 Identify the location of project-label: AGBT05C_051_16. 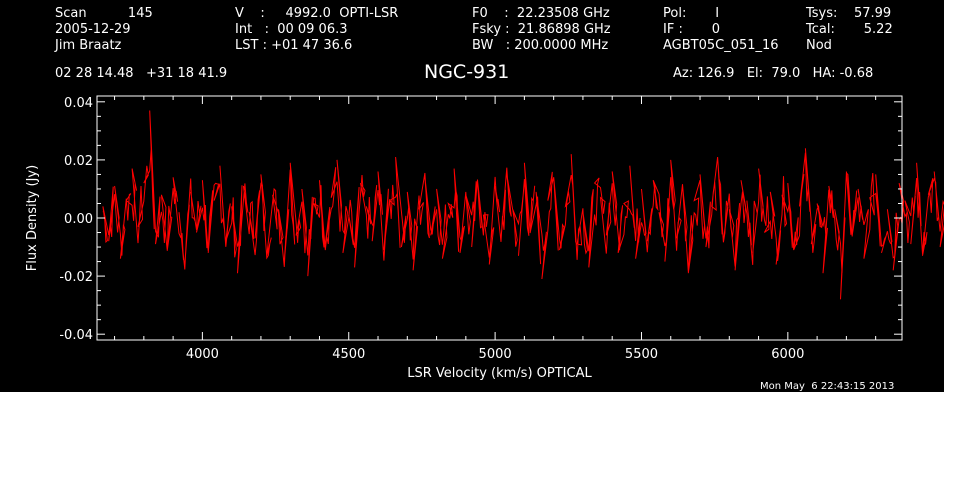
(721, 45).